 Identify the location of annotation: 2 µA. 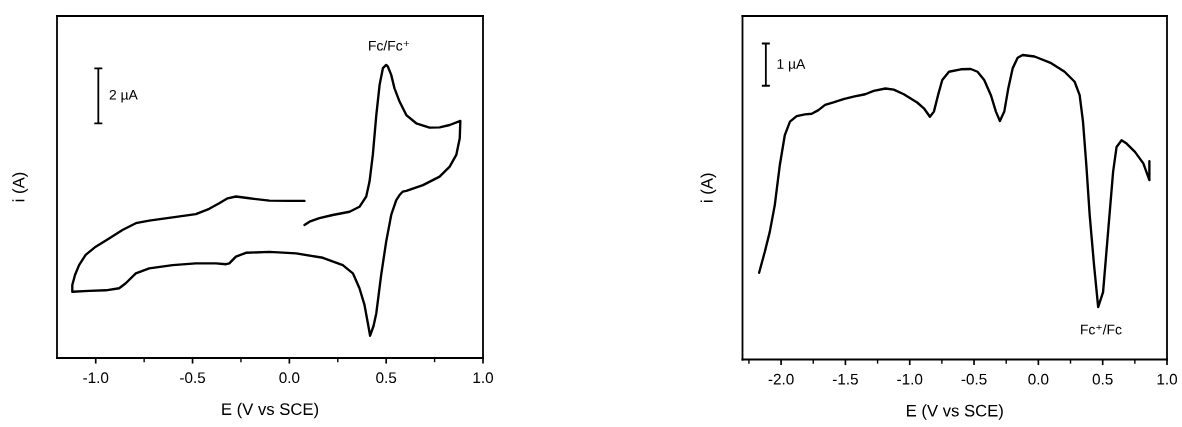
(123, 96).